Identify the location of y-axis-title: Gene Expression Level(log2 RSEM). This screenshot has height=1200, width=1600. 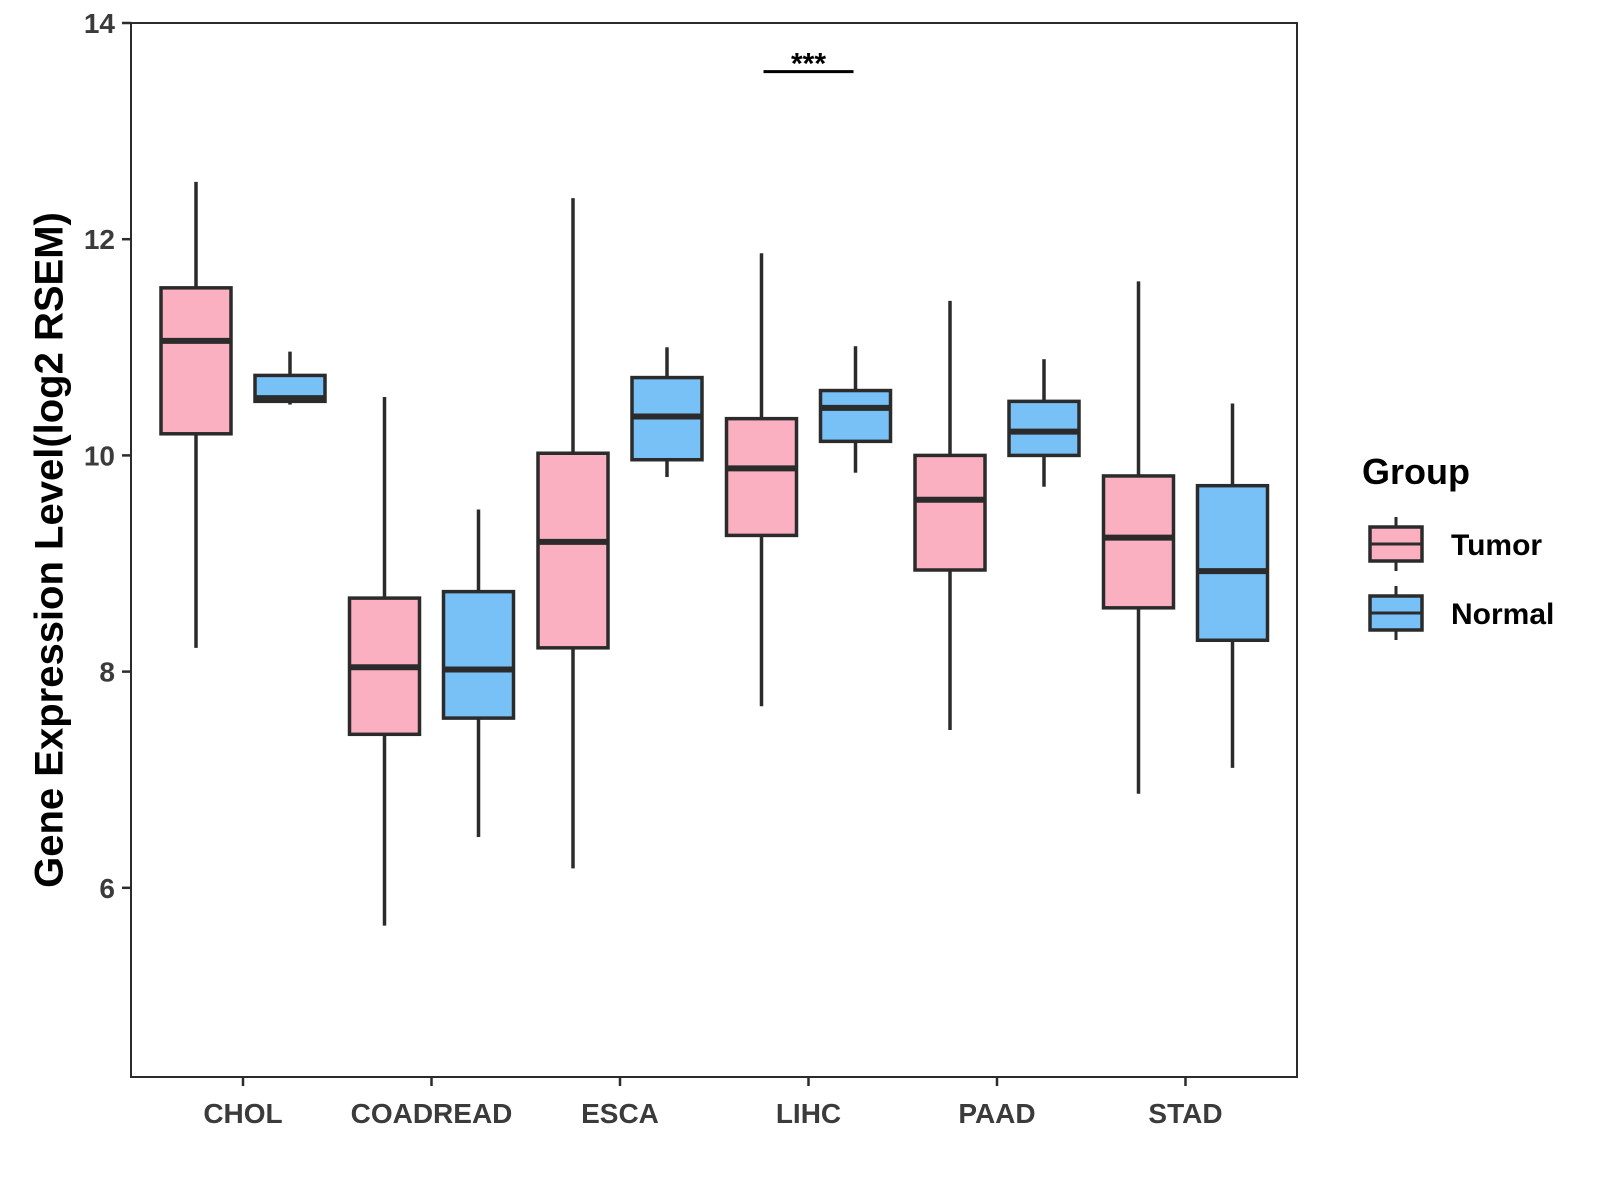
(50, 550).